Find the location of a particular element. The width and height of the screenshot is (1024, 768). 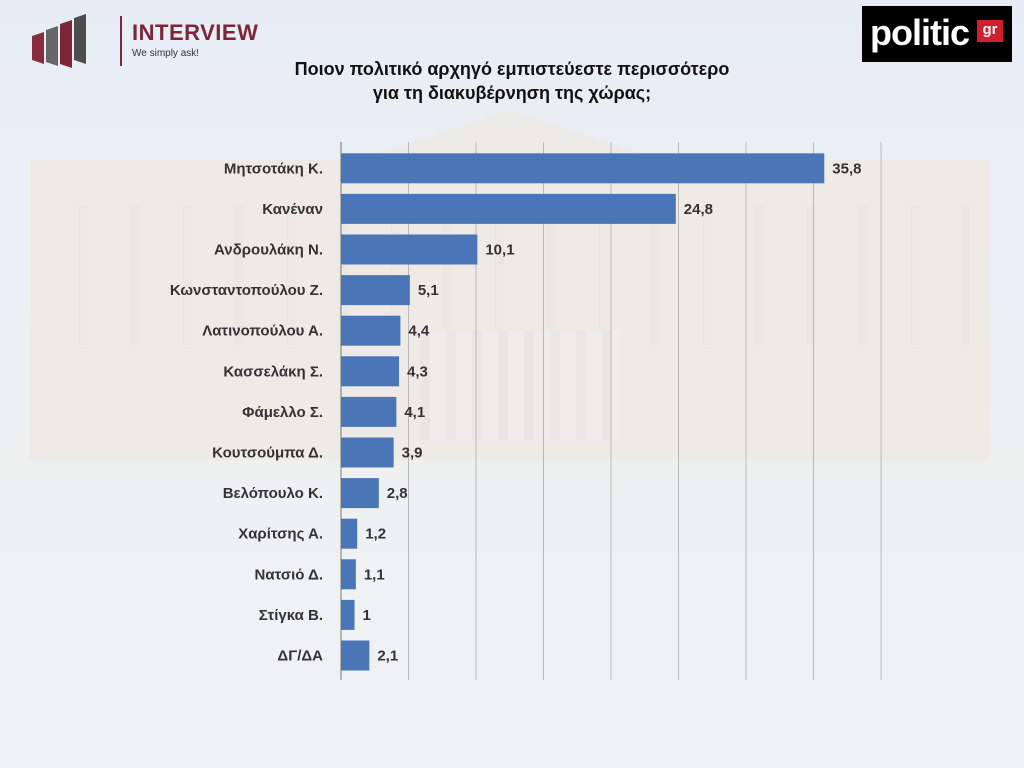

category-label: Μητσοτάκη Κ. is located at coordinates (273, 168).